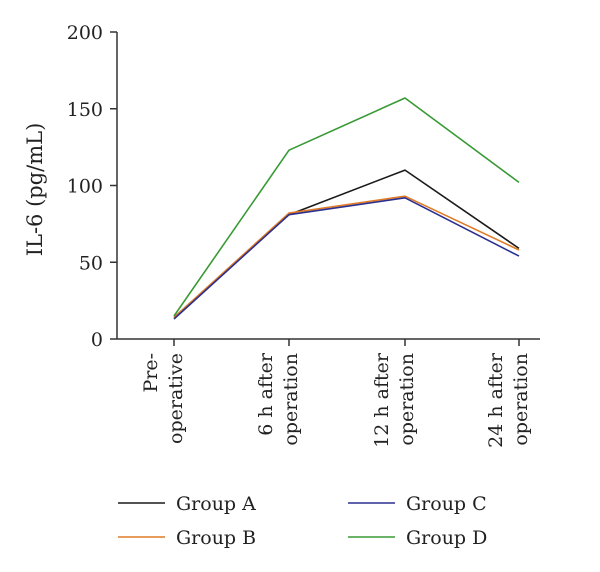  What do you see at coordinates (508, 400) in the screenshot?
I see `x-tick-label: 24 h after operation` at bounding box center [508, 400].